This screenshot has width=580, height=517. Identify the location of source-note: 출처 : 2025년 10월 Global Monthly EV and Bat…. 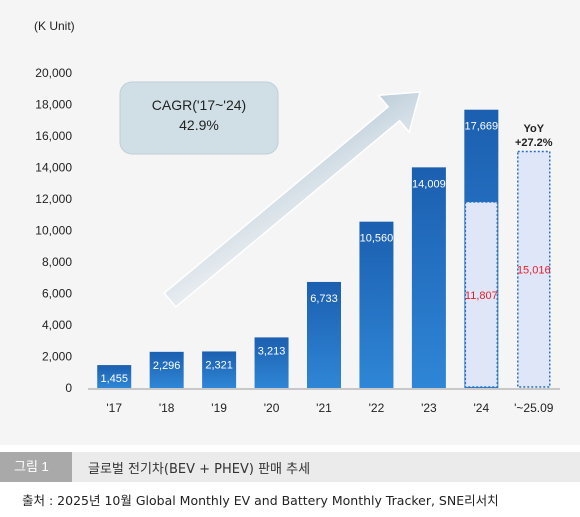
(260, 500).